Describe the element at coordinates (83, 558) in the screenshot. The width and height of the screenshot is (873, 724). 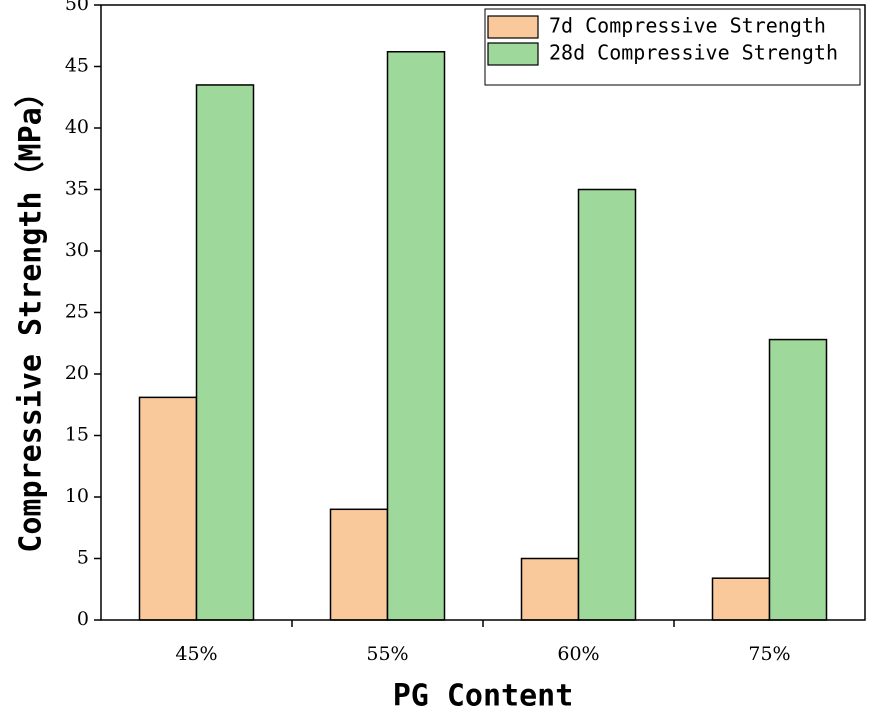
I see `y-tick-label: 5` at that location.